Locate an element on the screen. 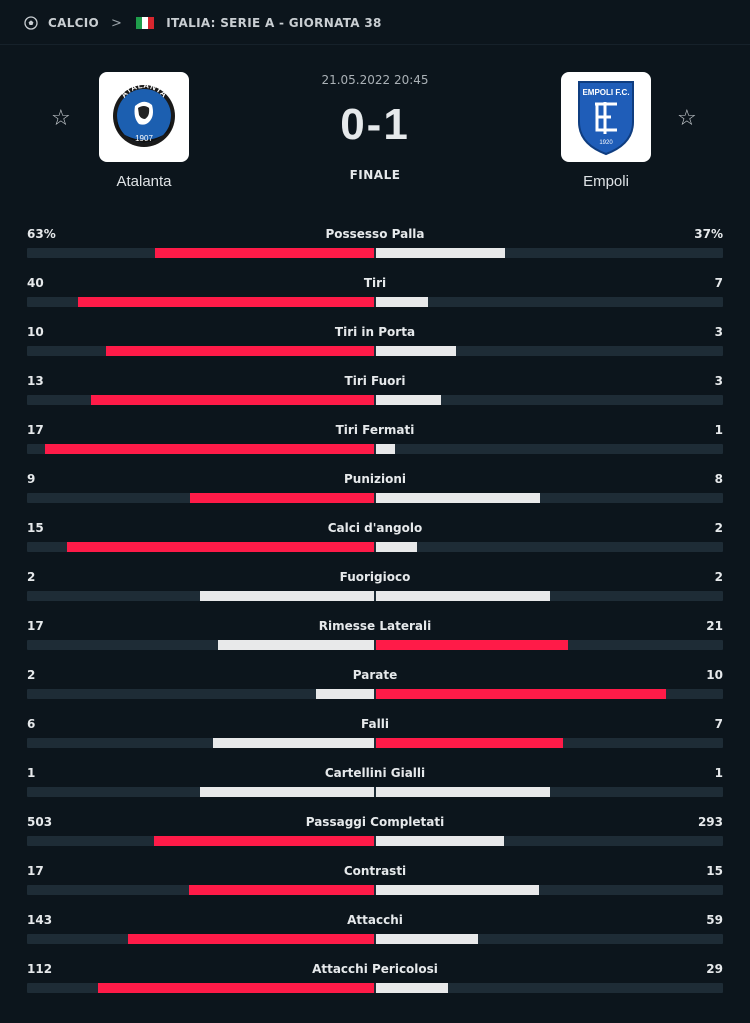 Image resolution: width=750 pixels, height=1023 pixels. match-score: 0-1 is located at coordinates (375, 124).